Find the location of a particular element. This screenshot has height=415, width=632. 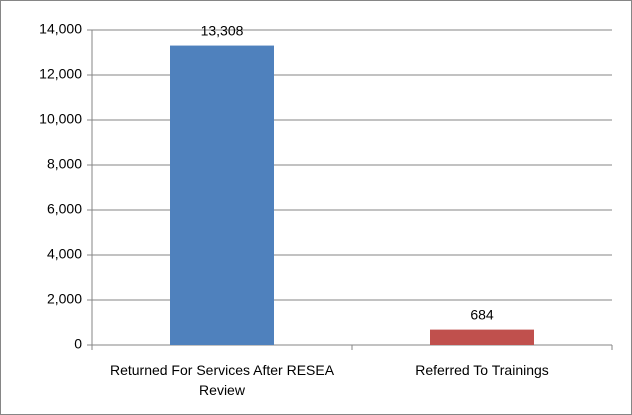

data-label: 13,308 is located at coordinates (222, 30).